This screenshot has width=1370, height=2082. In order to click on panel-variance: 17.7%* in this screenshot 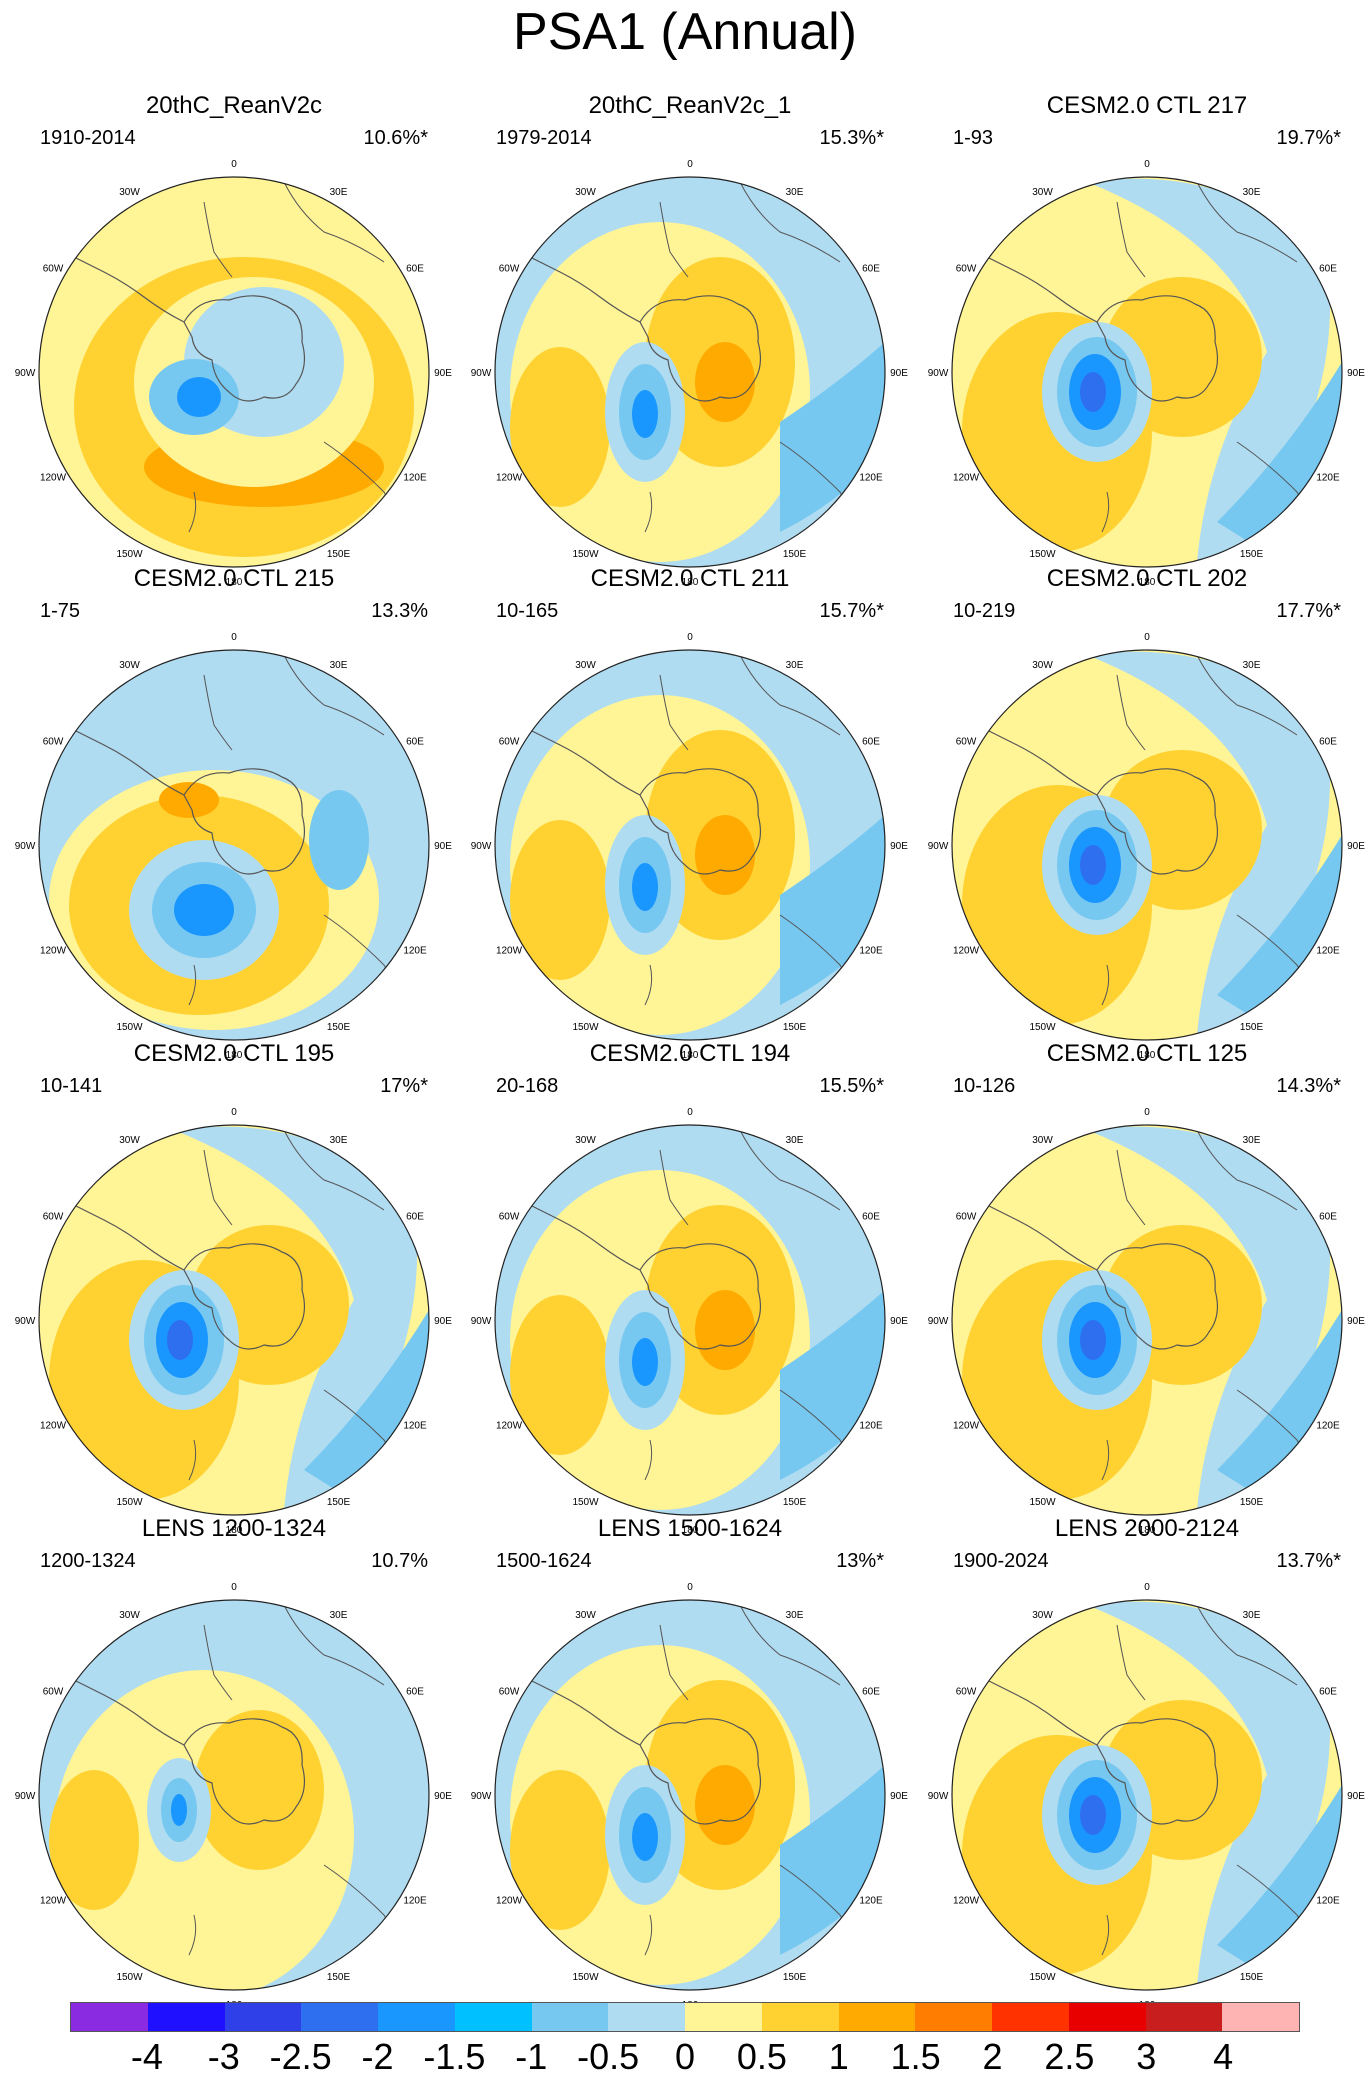, I will do `click(1309, 611)`.